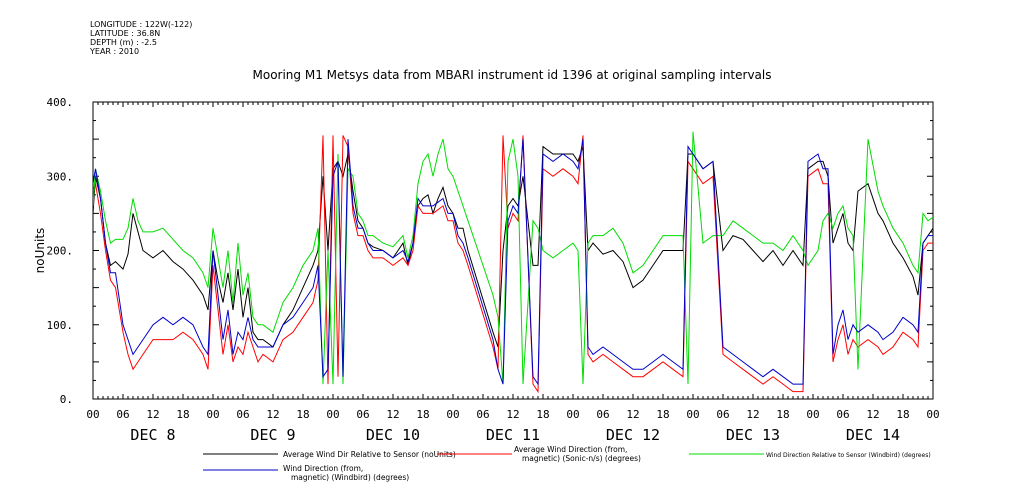  What do you see at coordinates (873, 435) in the screenshot?
I see `x-day-label: DEC 14` at bounding box center [873, 435].